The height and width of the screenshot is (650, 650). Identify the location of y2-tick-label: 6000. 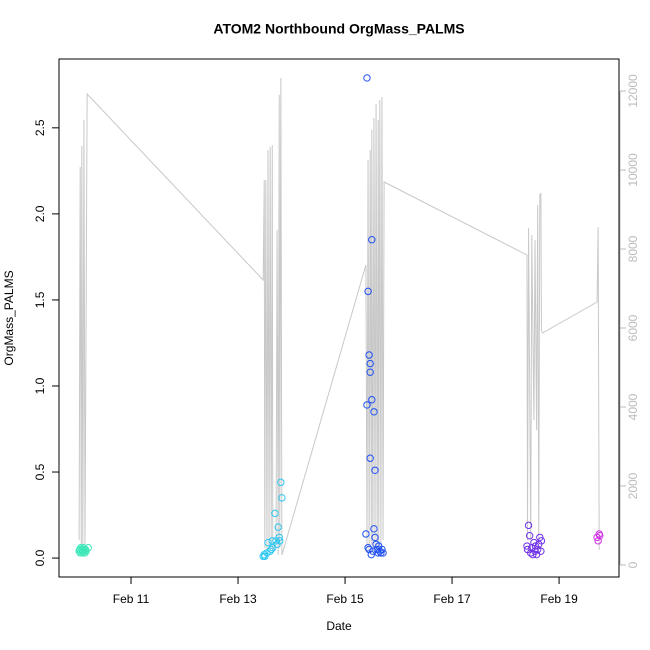
(633, 327).